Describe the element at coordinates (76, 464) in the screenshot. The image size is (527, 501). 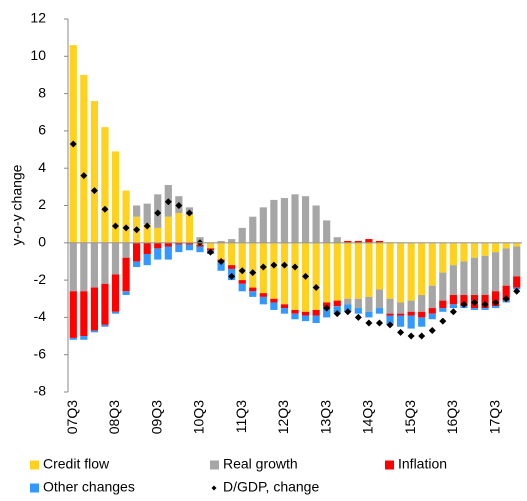
I see `legend-label: Credit flow` at that location.